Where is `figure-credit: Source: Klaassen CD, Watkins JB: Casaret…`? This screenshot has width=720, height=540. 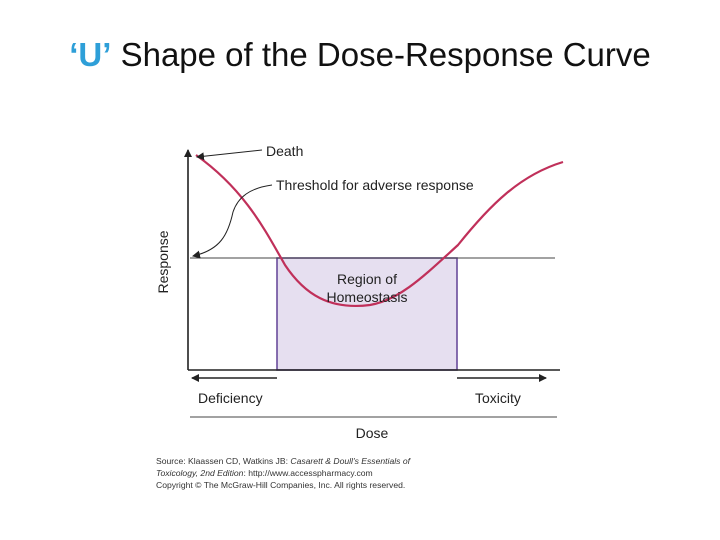
figure-credit: Source: Klaassen CD, Watkins JB: Casaret… is located at coordinates (306, 473).